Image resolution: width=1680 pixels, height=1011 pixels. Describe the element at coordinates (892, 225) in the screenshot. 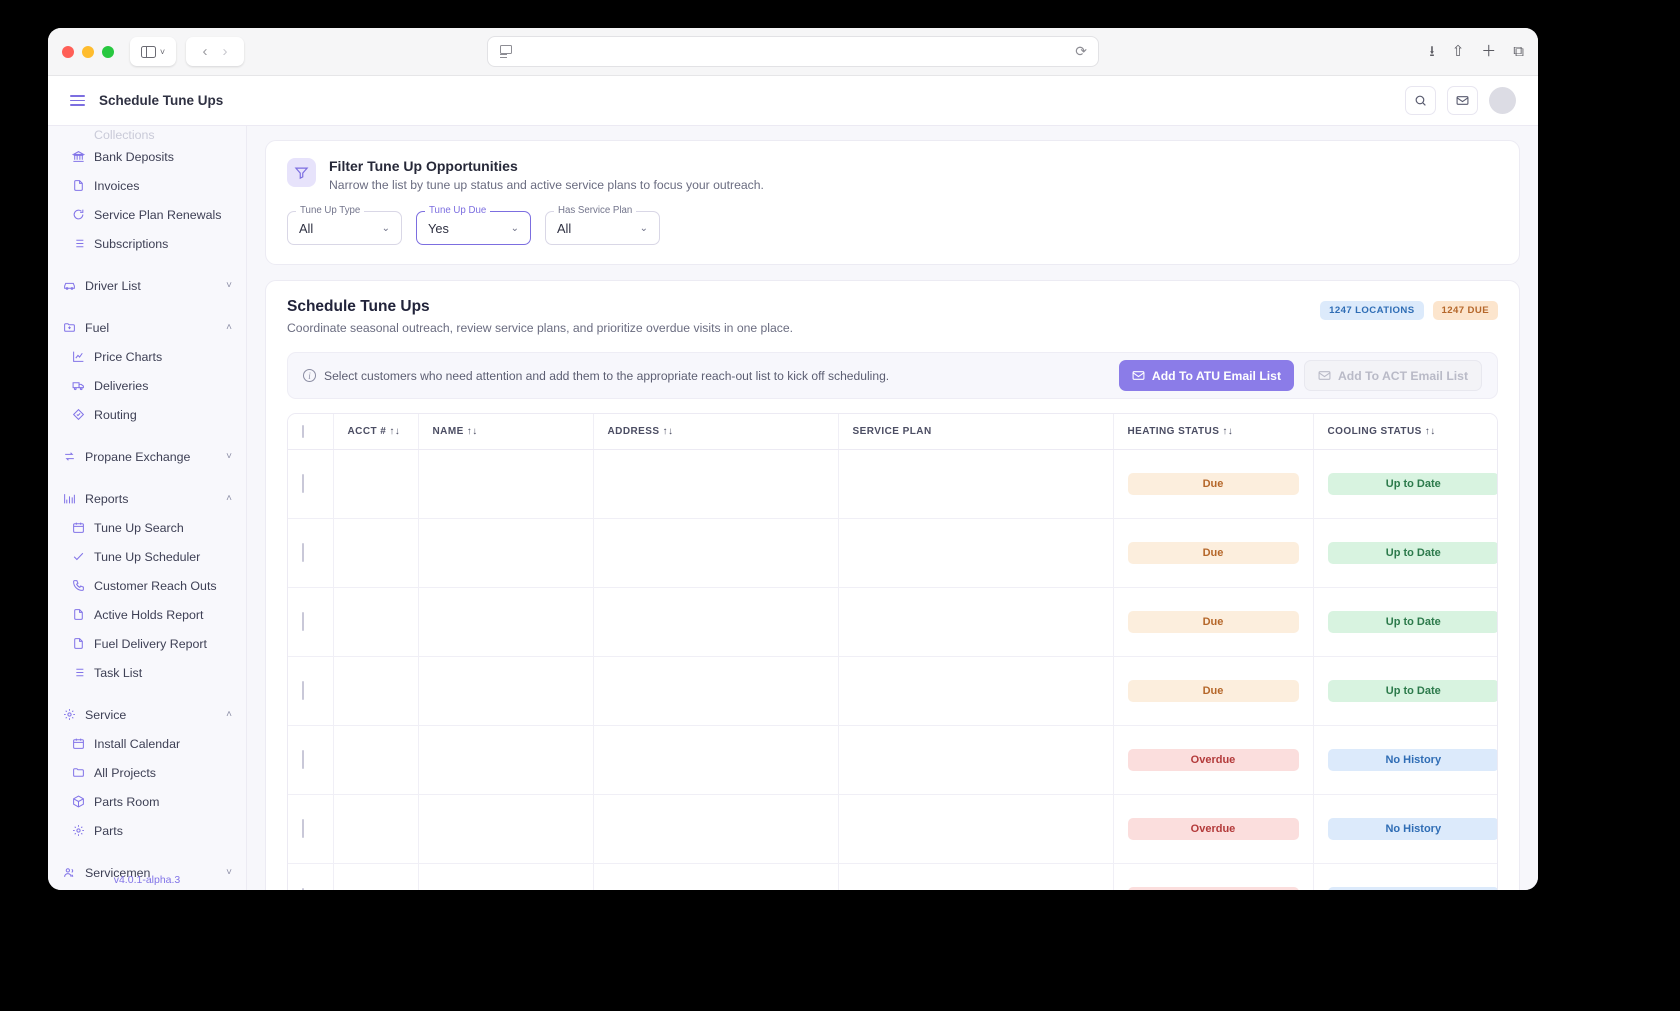

I see `filter-selects: Tune Up Type All ⌄ Tune Up Due Yes ⌄` at that location.